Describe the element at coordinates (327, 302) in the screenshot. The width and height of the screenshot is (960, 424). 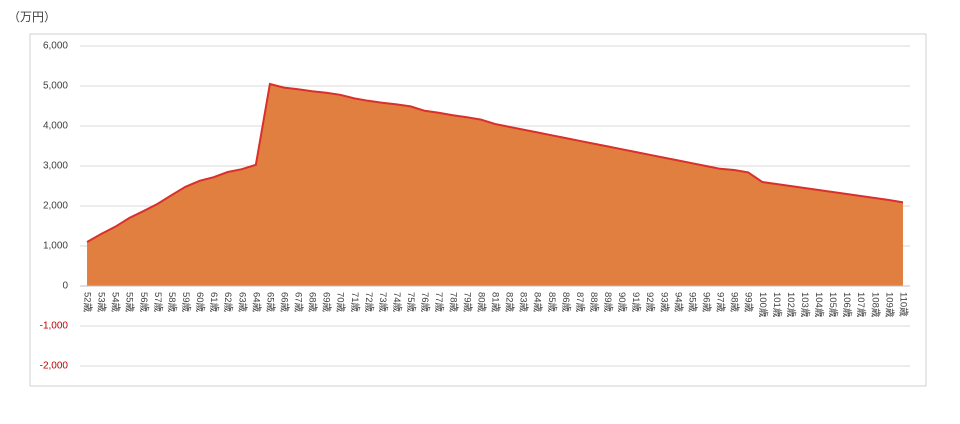
I see `x-tick-label: 69歳` at that location.